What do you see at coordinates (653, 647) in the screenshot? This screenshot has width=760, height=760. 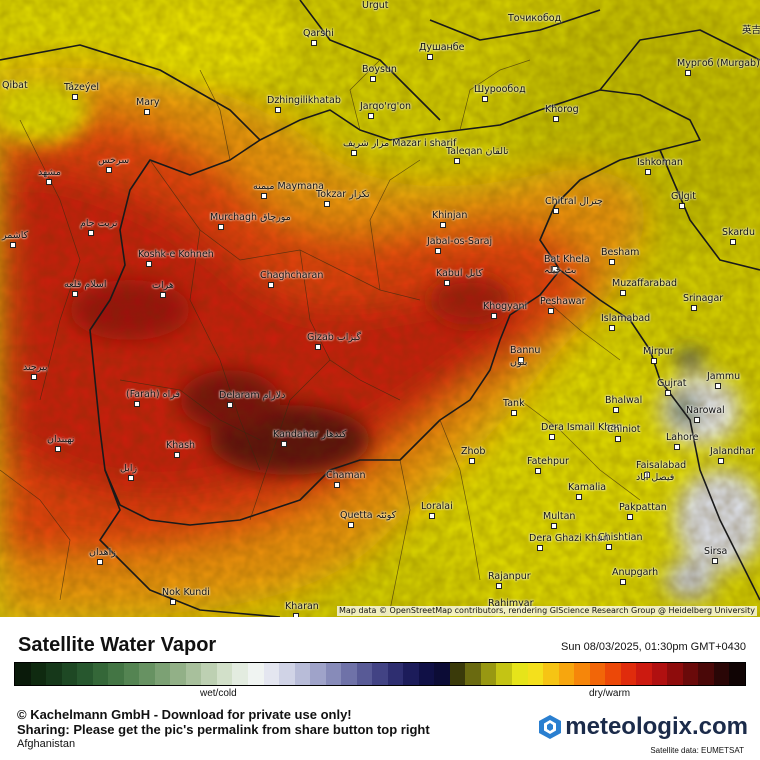 I see `timestamp: Sun 08/03/2025, 01:30pm GMT+0430` at bounding box center [653, 647].